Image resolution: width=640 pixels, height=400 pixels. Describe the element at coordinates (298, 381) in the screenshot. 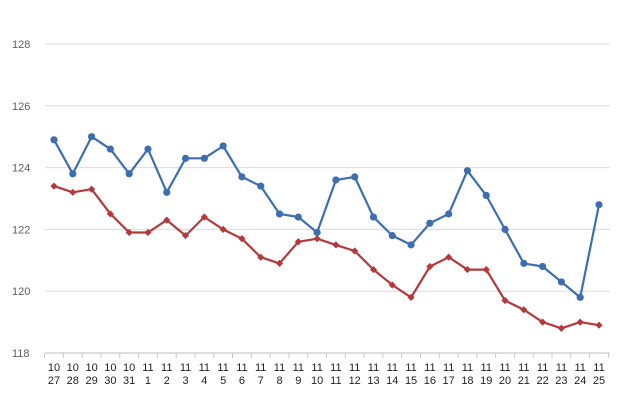

I see `x-tick-label-day: 9` at that location.